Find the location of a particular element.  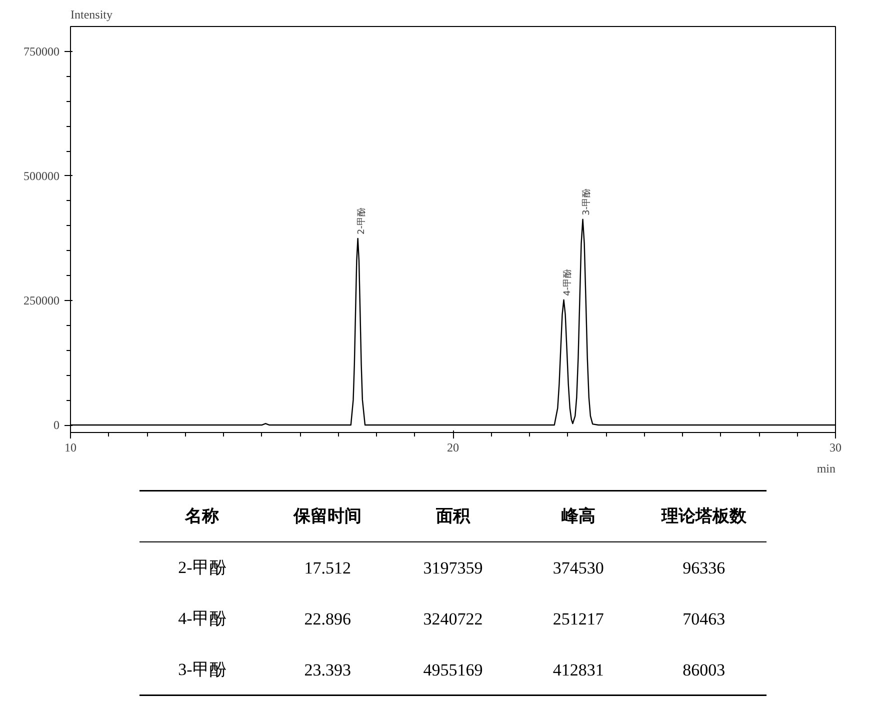

text: 4-甲酚 is located at coordinates (202, 618).